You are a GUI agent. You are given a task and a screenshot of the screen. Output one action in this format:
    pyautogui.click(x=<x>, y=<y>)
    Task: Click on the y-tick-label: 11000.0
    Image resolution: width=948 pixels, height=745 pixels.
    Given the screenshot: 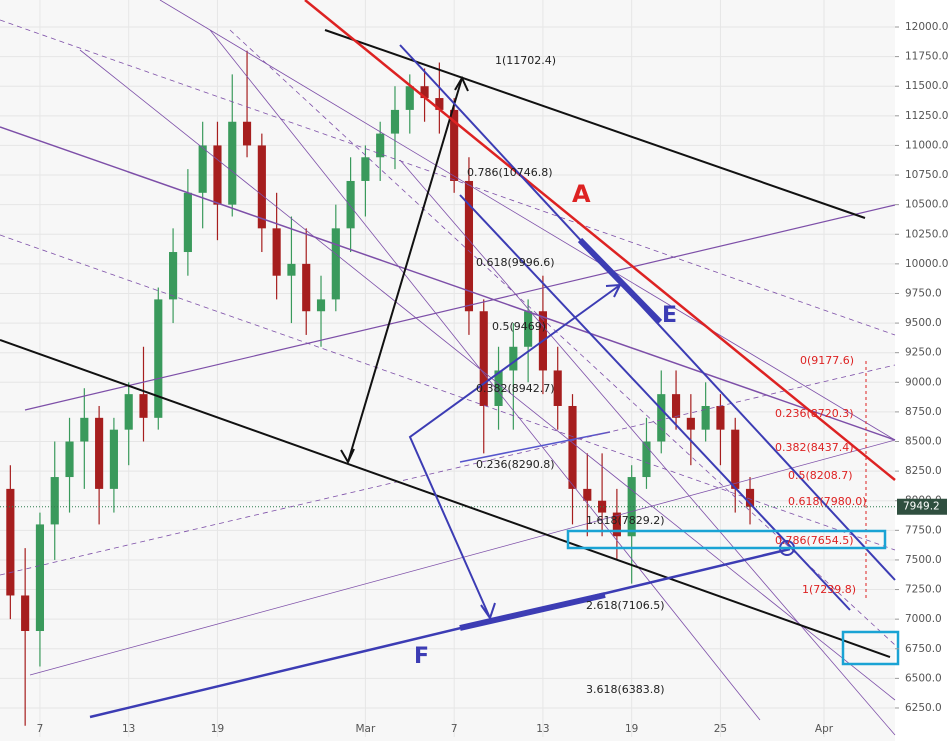 What is the action you would take?
    pyautogui.click(x=926, y=145)
    